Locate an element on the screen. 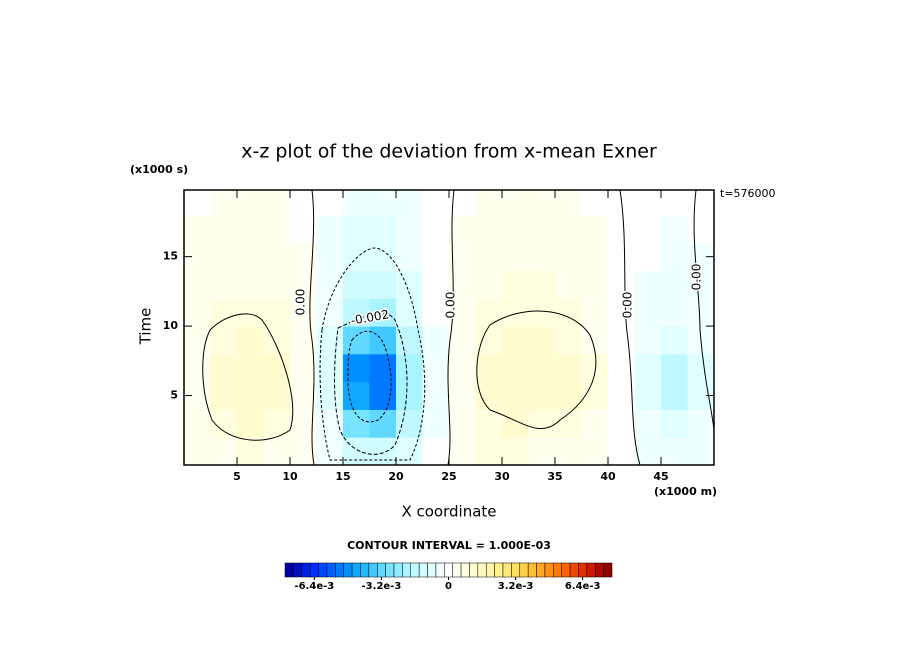 The height and width of the screenshot is (654, 904). x-tick-label: 15 is located at coordinates (342, 476).